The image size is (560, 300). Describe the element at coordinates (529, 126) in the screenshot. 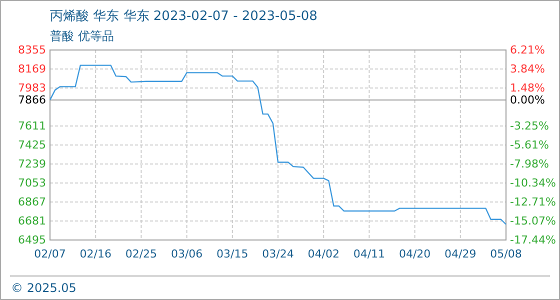

I see `y2-tick-label: -3.25%` at that location.